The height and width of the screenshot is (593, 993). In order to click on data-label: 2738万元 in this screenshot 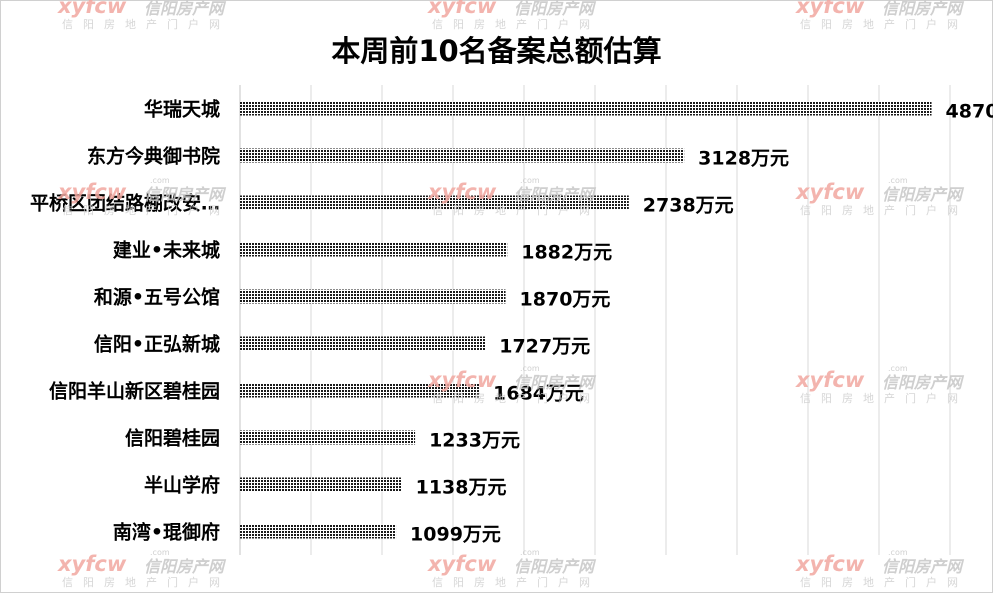, I will do `click(688, 206)`.